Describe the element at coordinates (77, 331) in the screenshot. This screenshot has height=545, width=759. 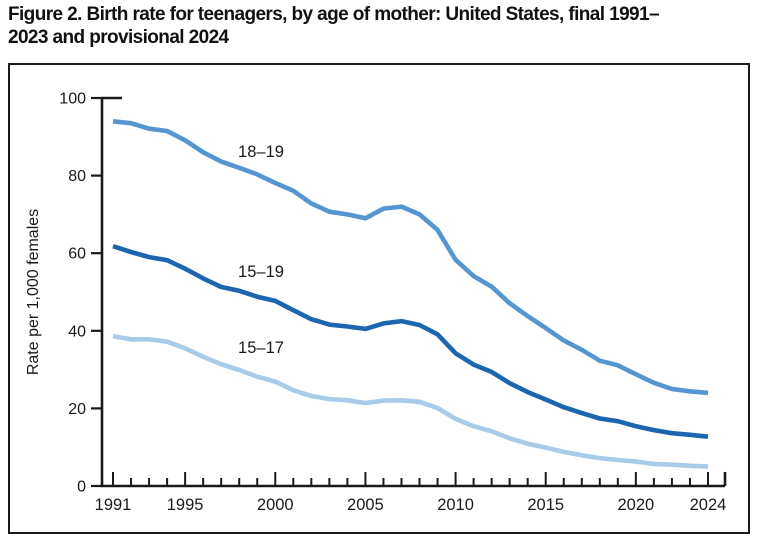
I see `y-tick-label: 40` at that location.